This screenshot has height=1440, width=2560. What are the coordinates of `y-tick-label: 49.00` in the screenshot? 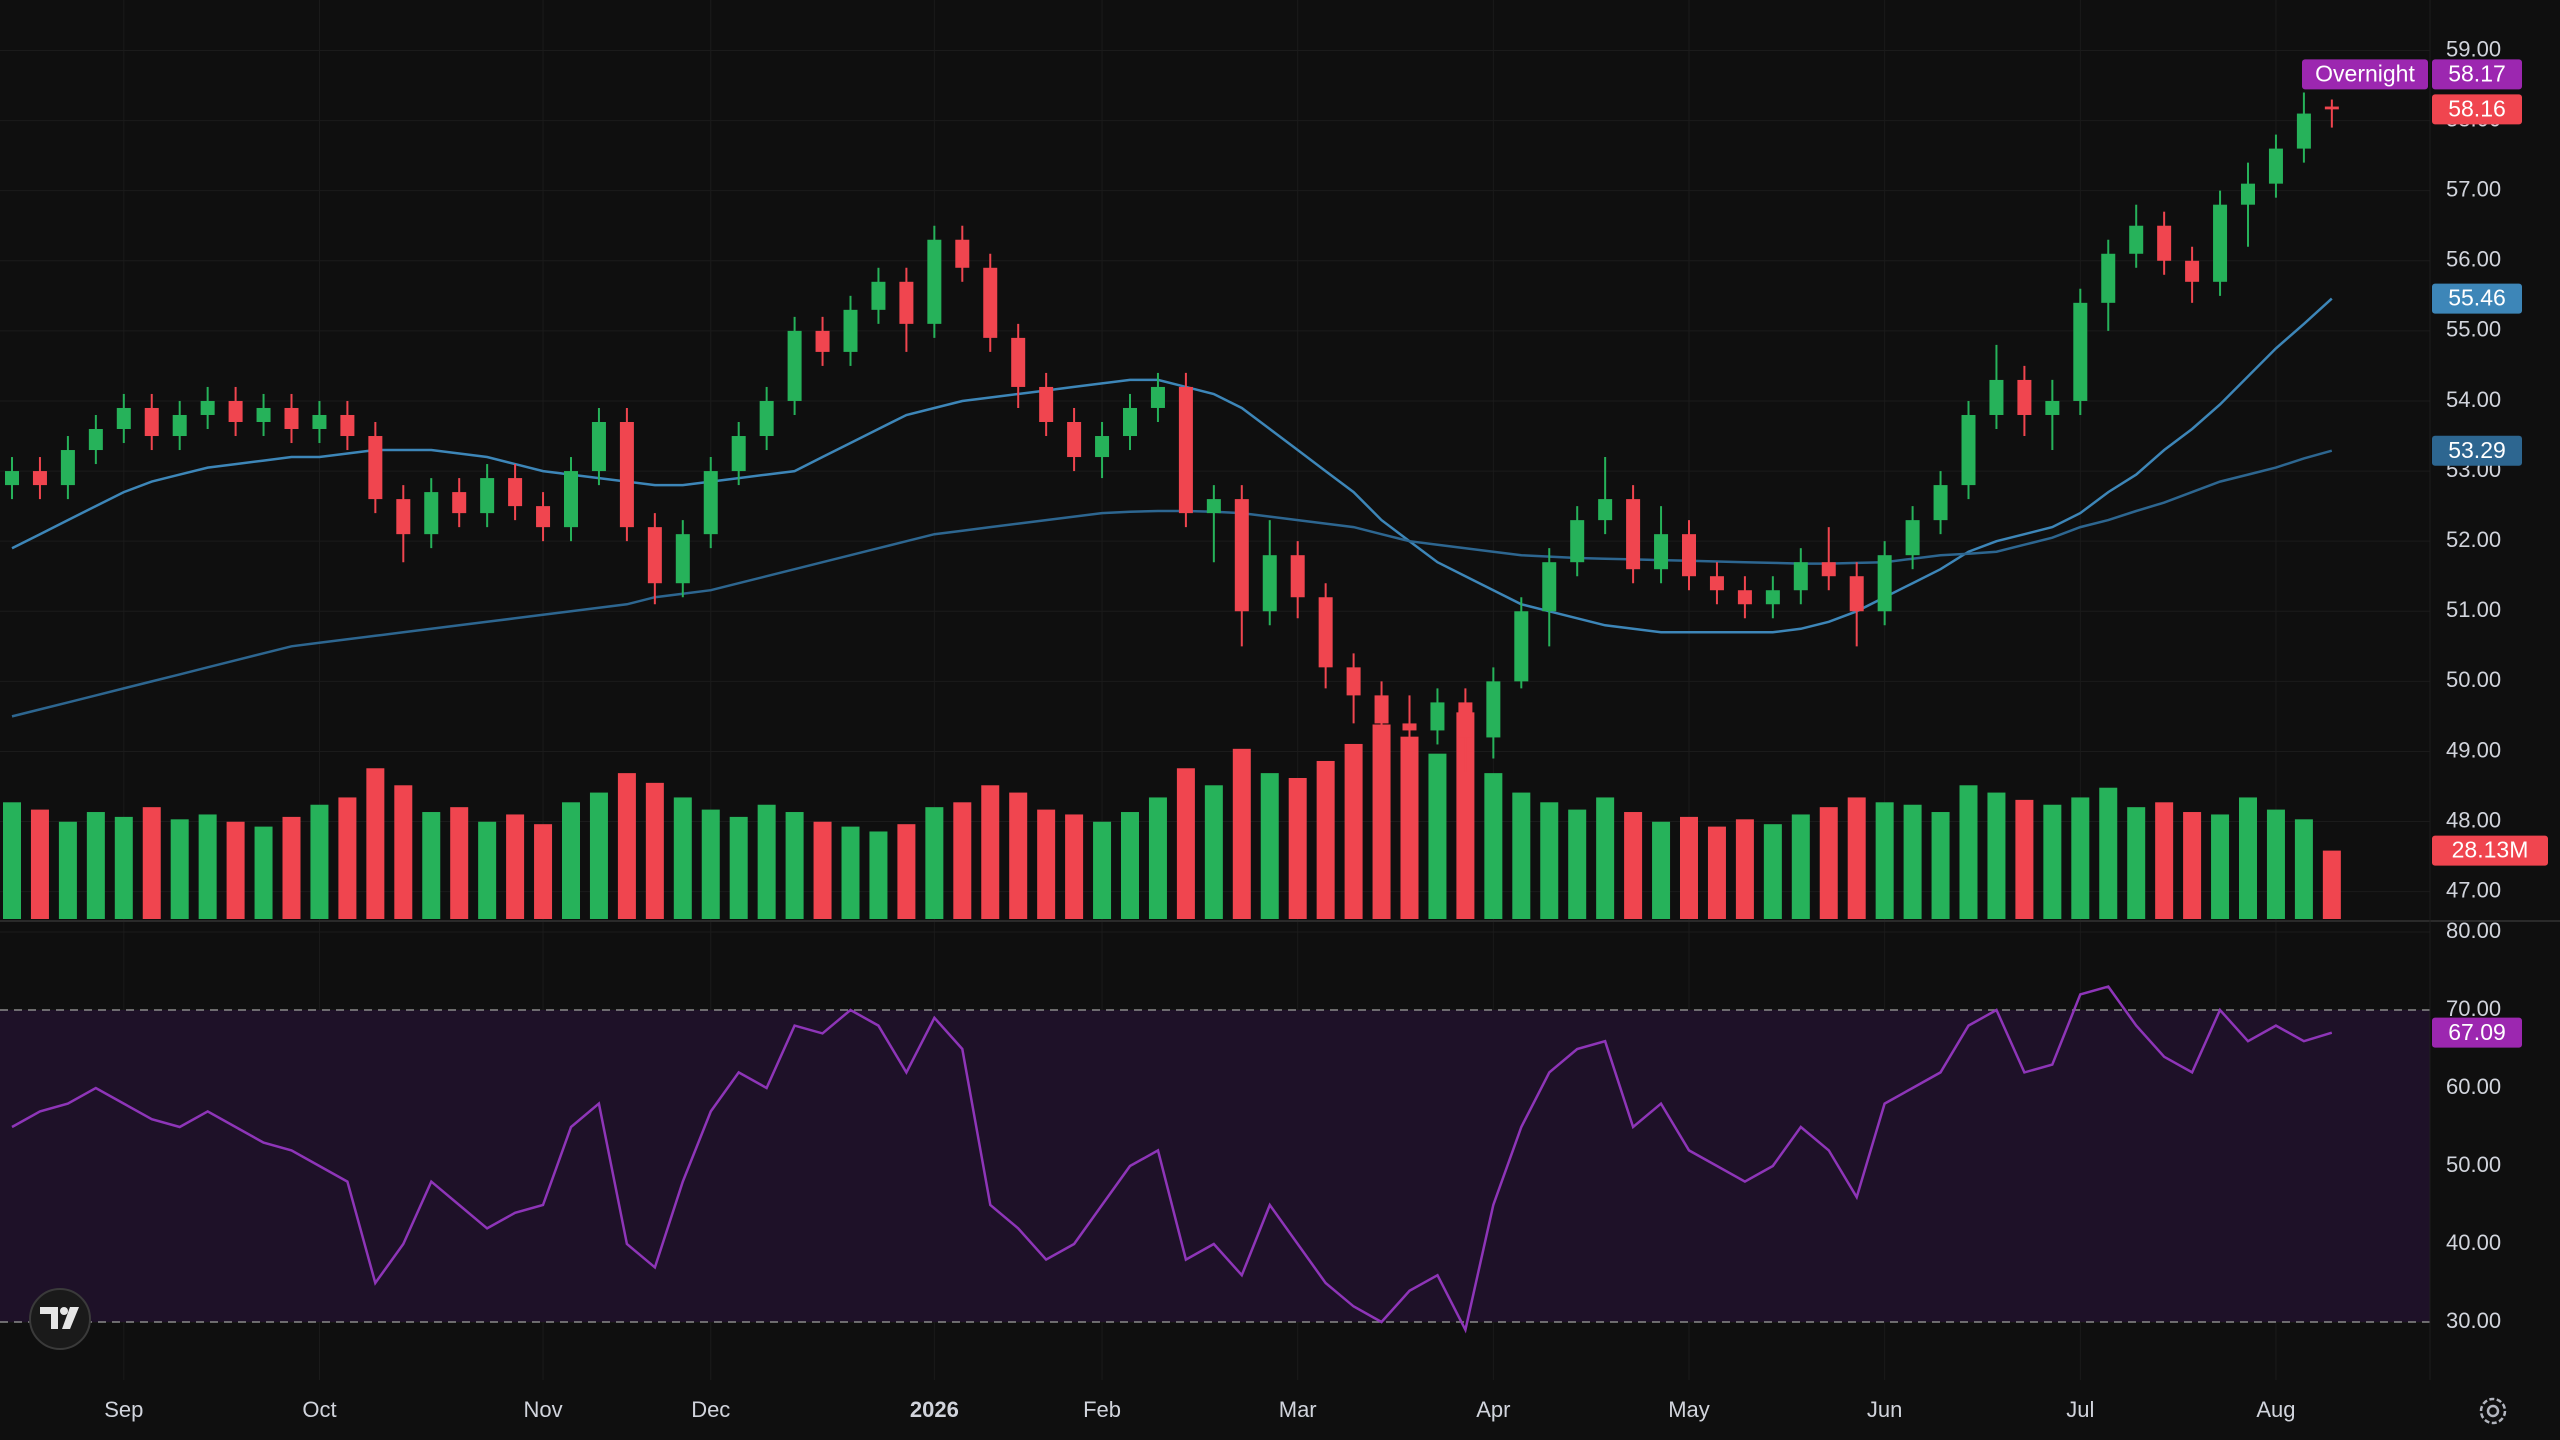 It's located at (2473, 749).